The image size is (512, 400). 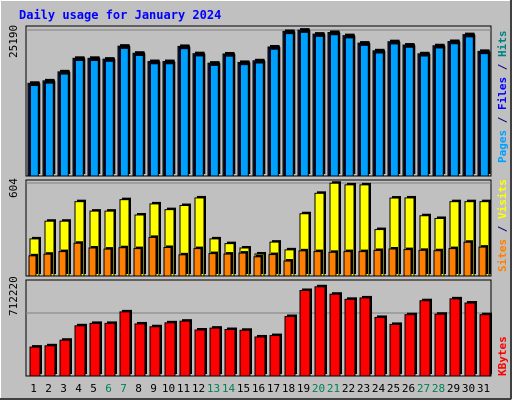 What do you see at coordinates (95, 349) in the screenshot?
I see `bar-bottom-kbytes-day-5-face` at bounding box center [95, 349].